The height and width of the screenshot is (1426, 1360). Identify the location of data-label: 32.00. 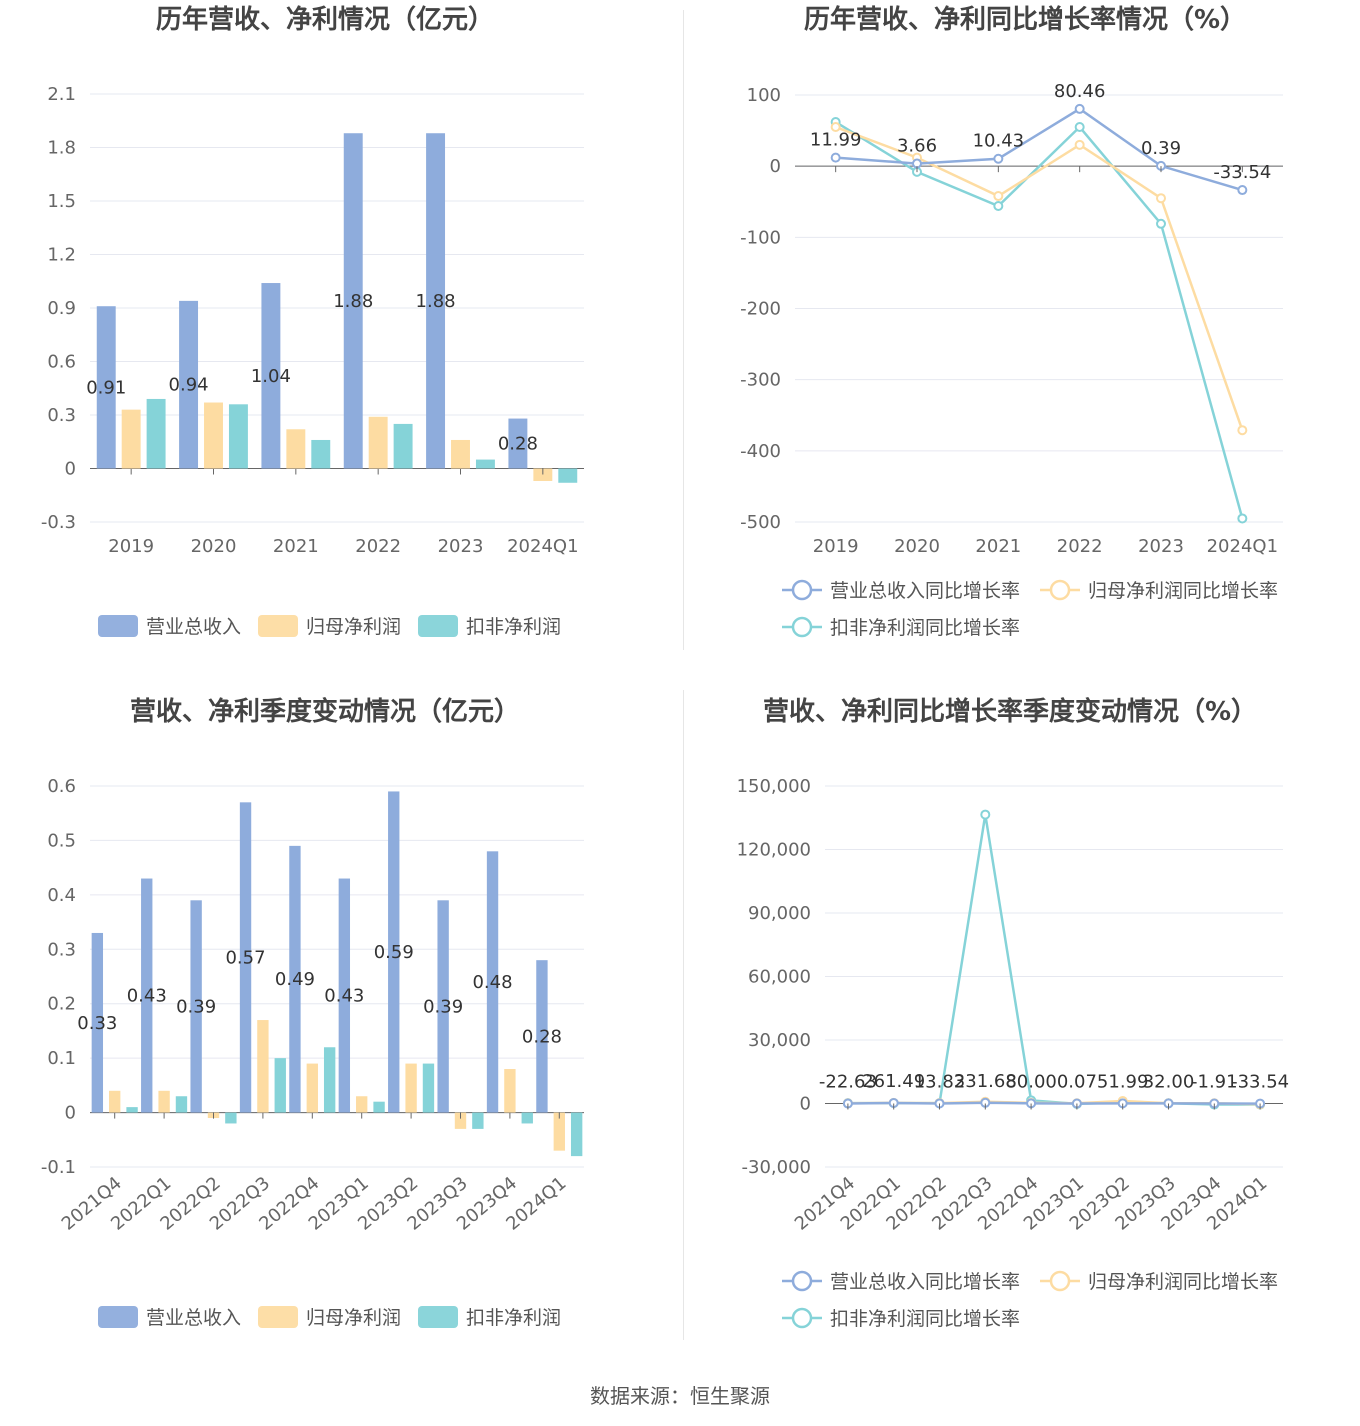
(1169, 1081).